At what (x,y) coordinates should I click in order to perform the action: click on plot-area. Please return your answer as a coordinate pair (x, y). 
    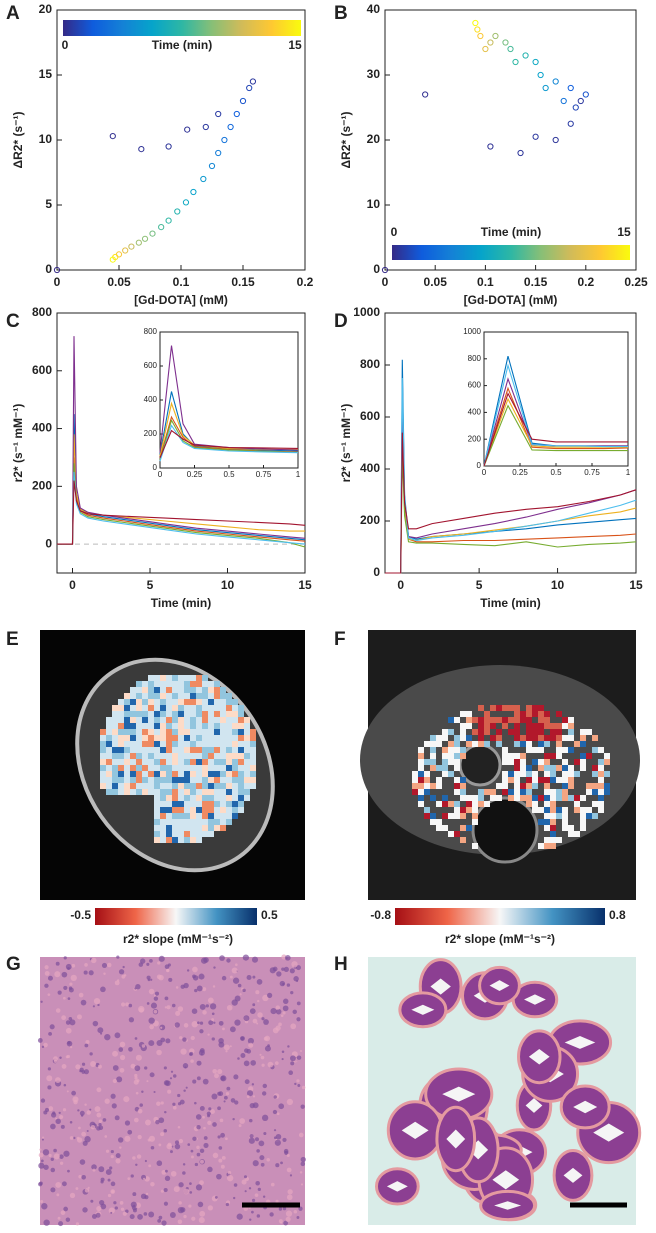
    Looking at the image, I should click on (229, 400).